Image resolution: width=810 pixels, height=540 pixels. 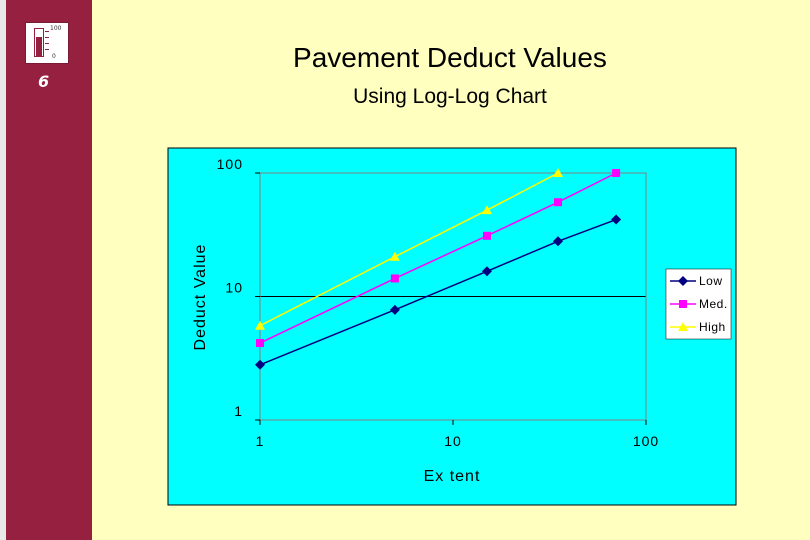 What do you see at coordinates (54, 56) in the screenshot?
I see `logo-bottom-label: 0` at bounding box center [54, 56].